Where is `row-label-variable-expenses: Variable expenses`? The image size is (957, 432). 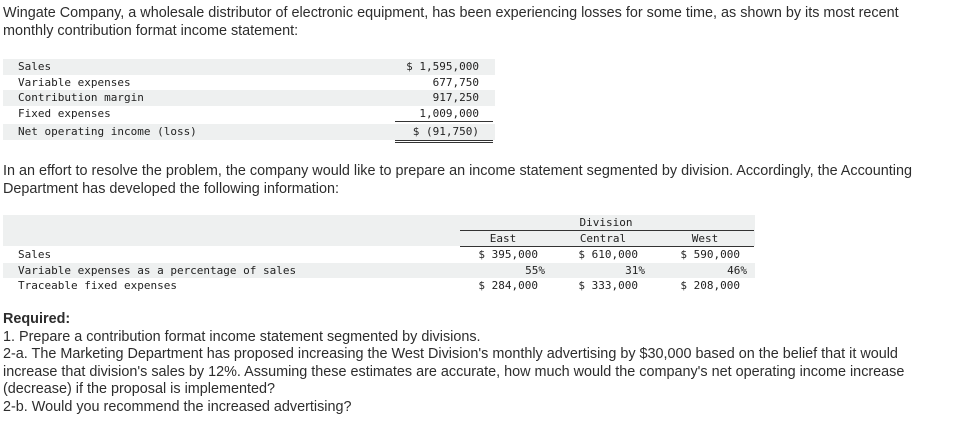 row-label-variable-expenses: Variable expenses is located at coordinates (74, 82).